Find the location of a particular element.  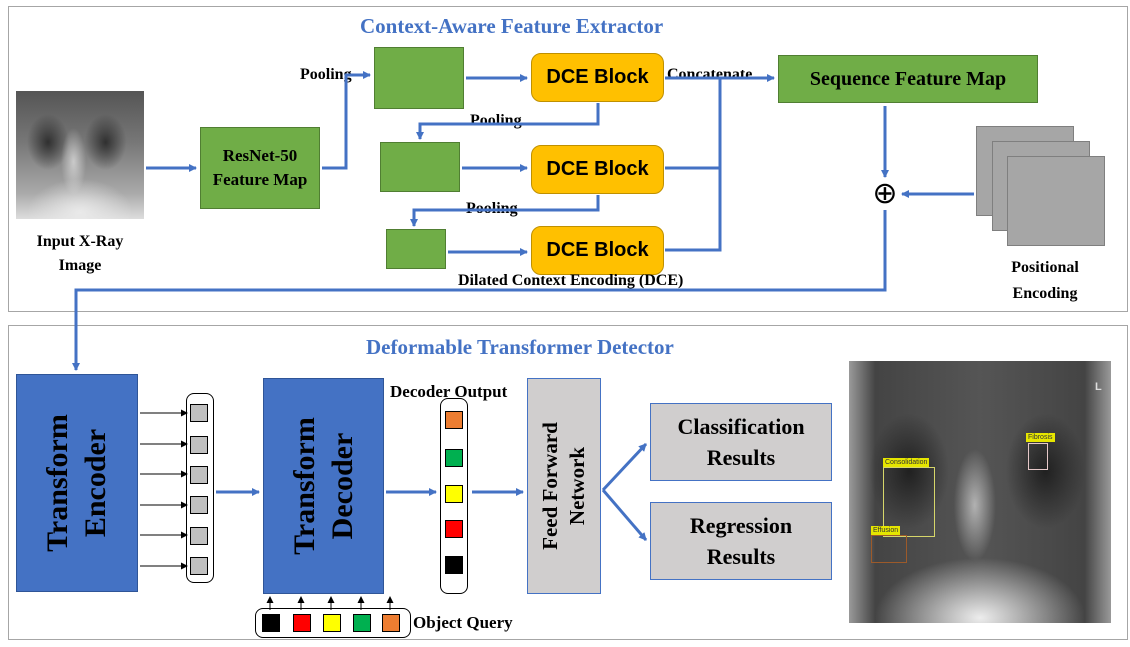

input-xray-image is located at coordinates (80, 155).